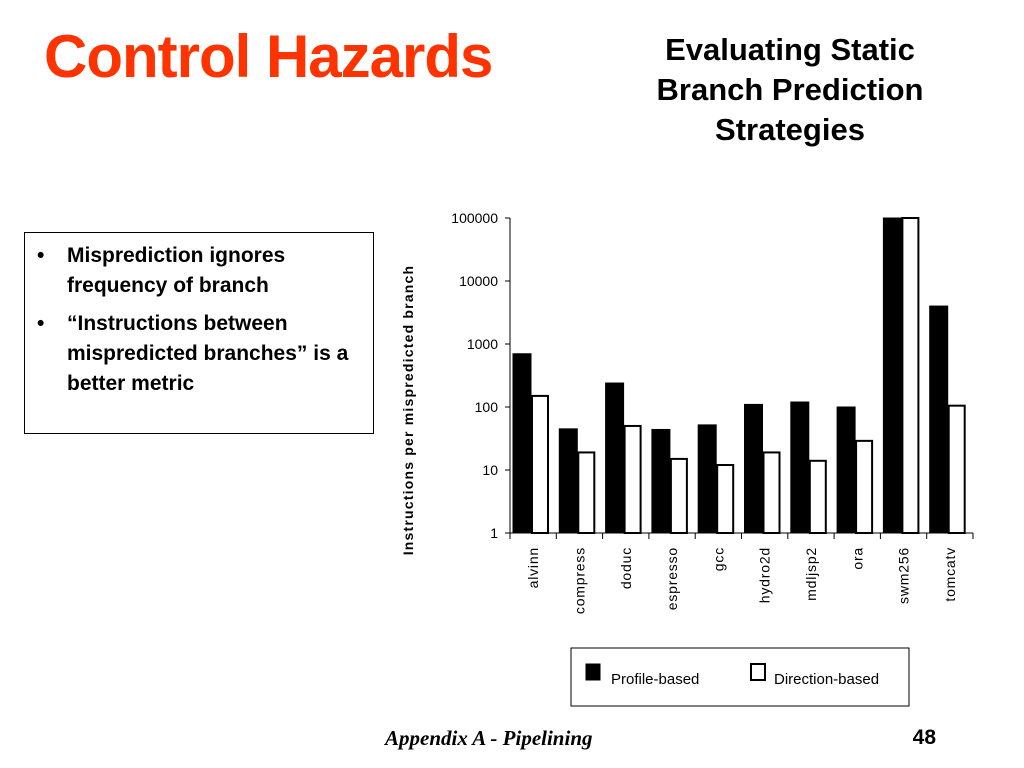 The height and width of the screenshot is (768, 1024). What do you see at coordinates (811, 574) in the screenshot?
I see `category-label: mdljsp2` at bounding box center [811, 574].